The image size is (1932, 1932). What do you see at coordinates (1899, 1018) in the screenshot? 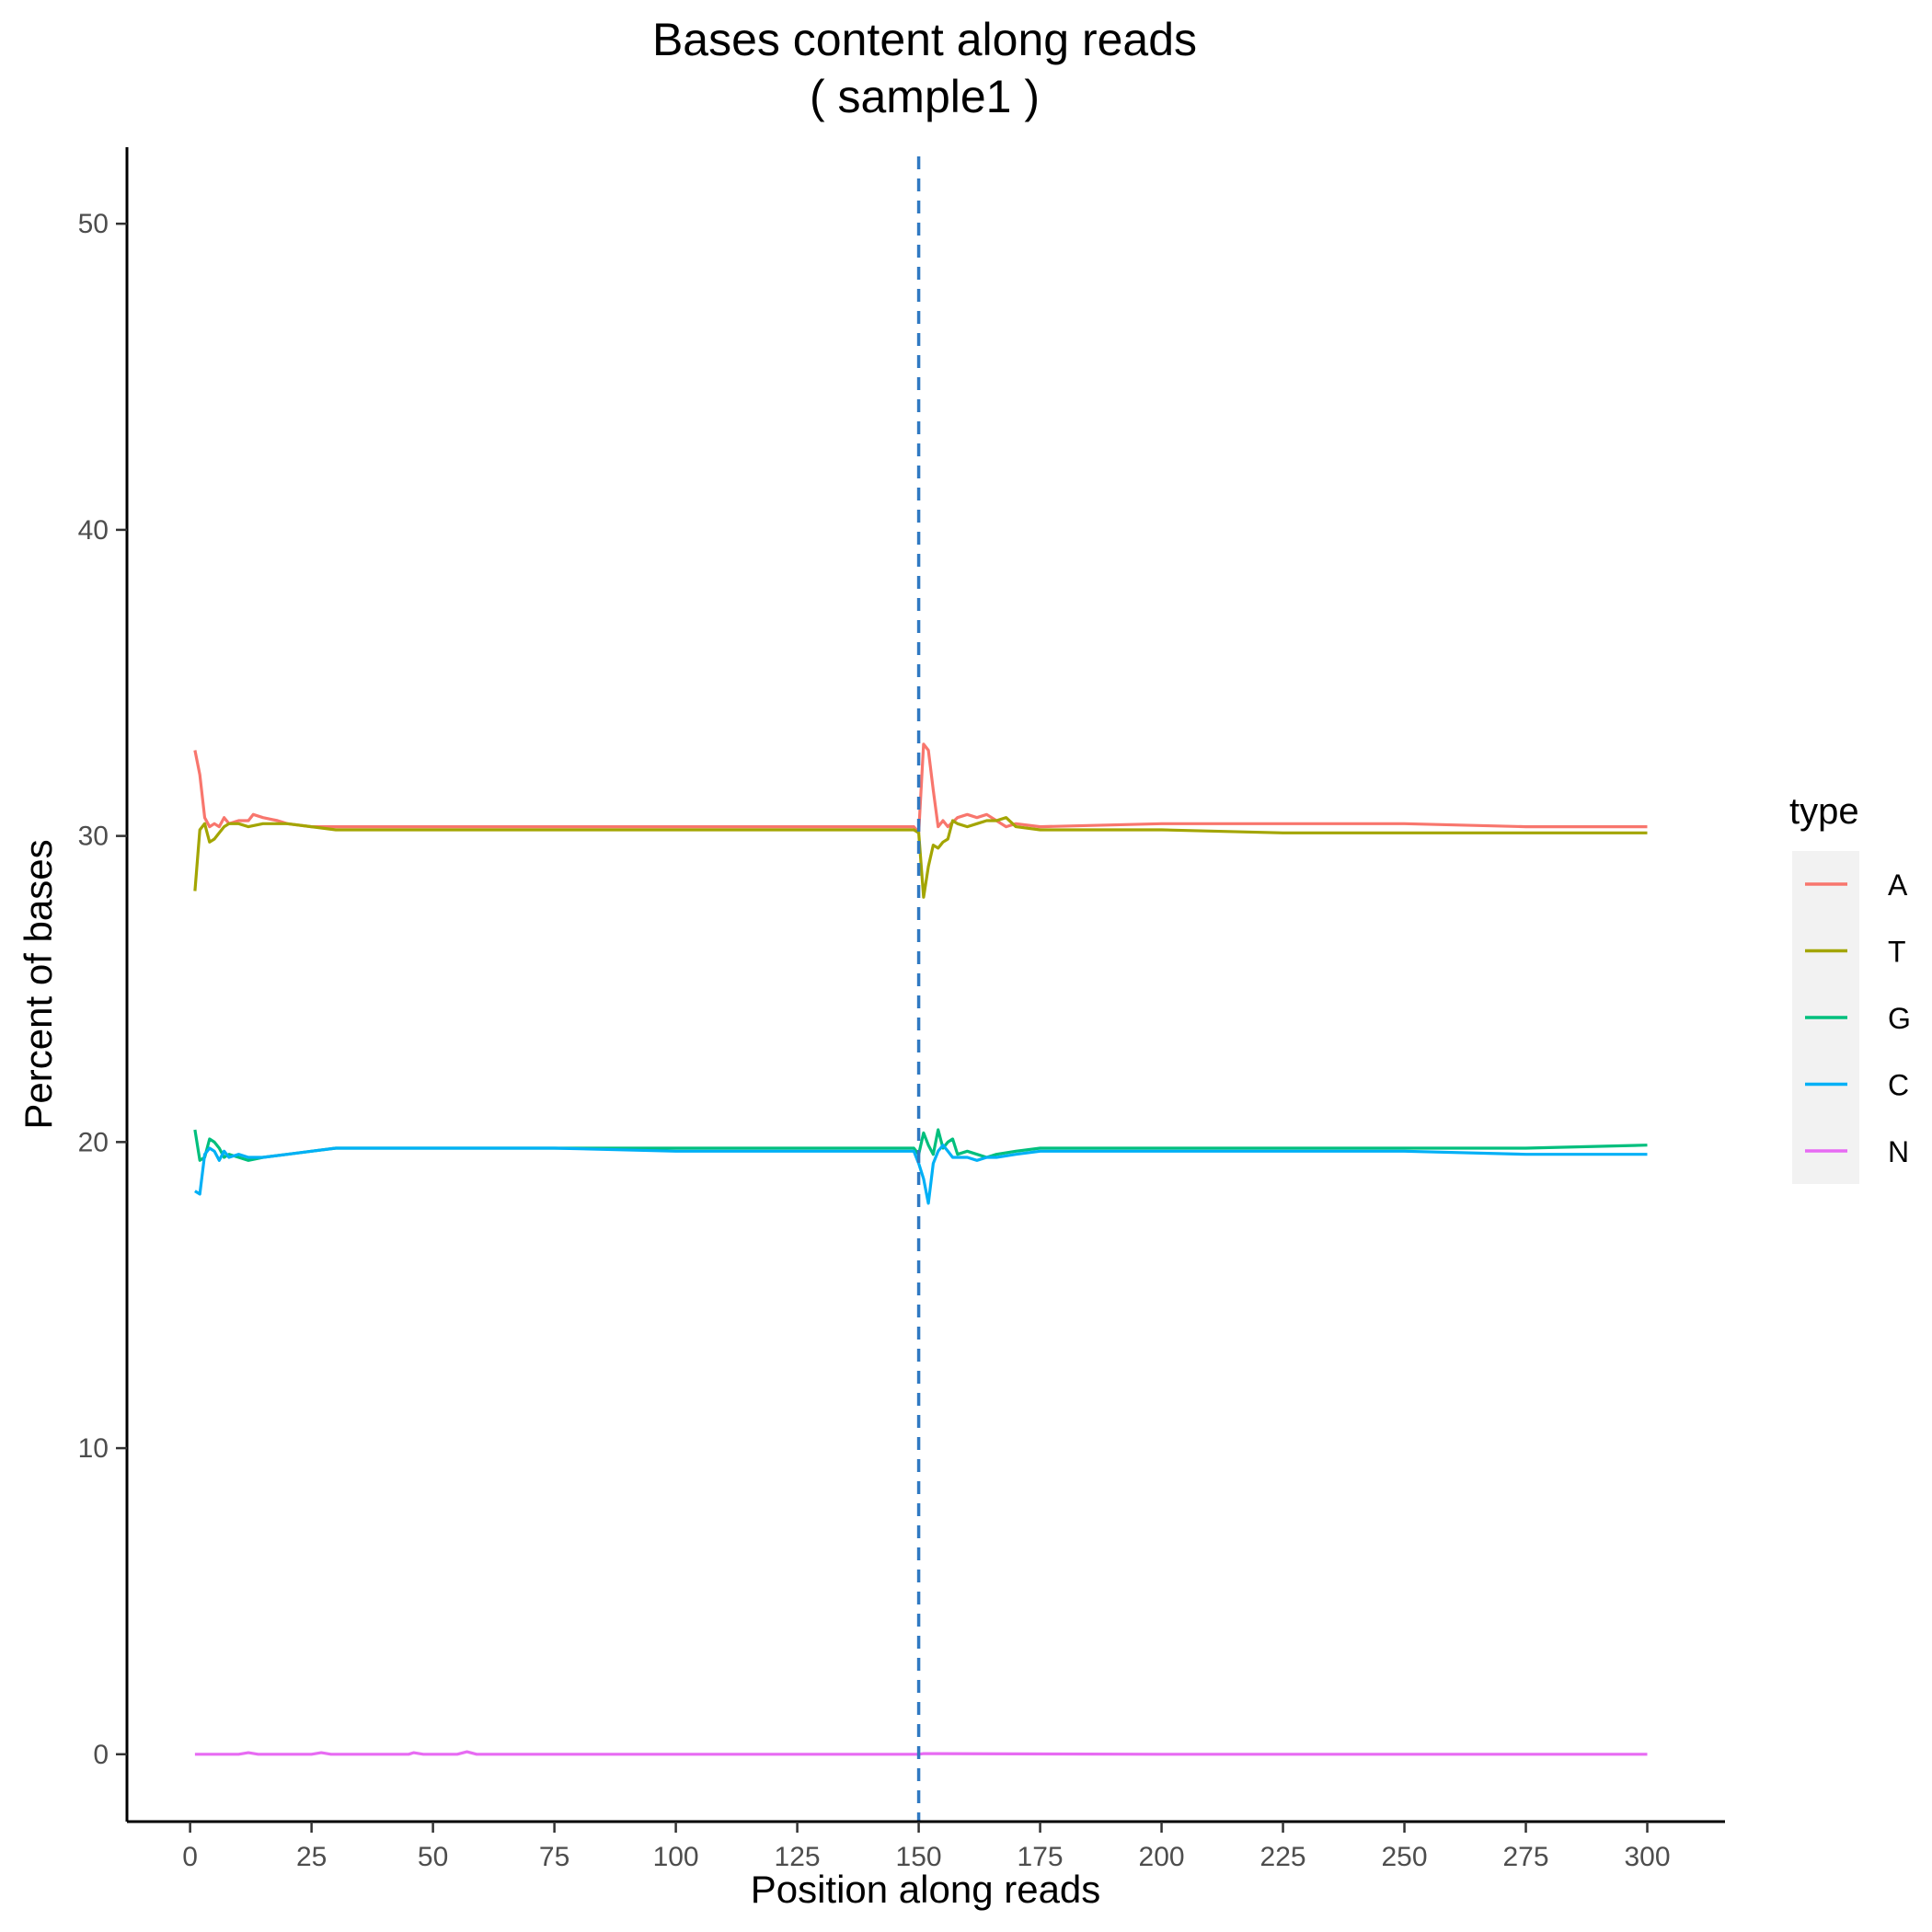
I see `legend-label-G: G` at bounding box center [1899, 1018].